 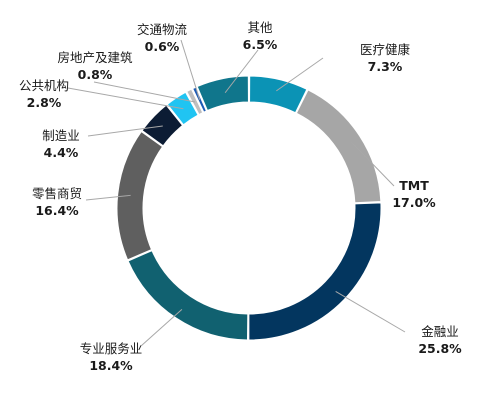 I want to click on slice-value-5: 16.4%, so click(x=57, y=210).